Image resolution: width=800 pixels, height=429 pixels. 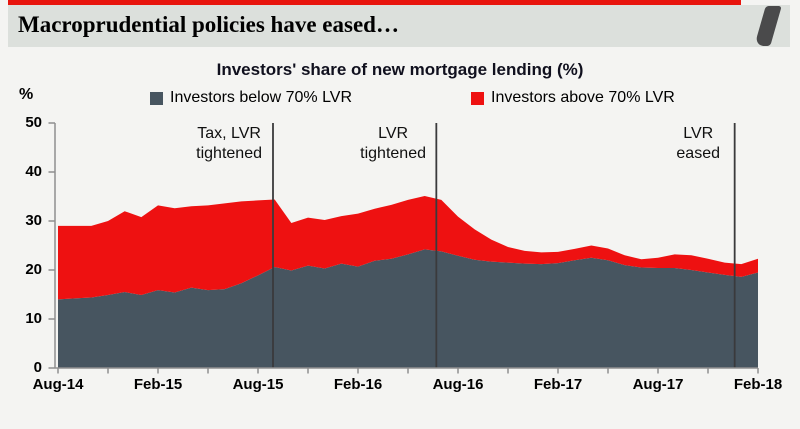 I want to click on legend-item-above-70: Investors above 70% LVR, so click(x=573, y=98).